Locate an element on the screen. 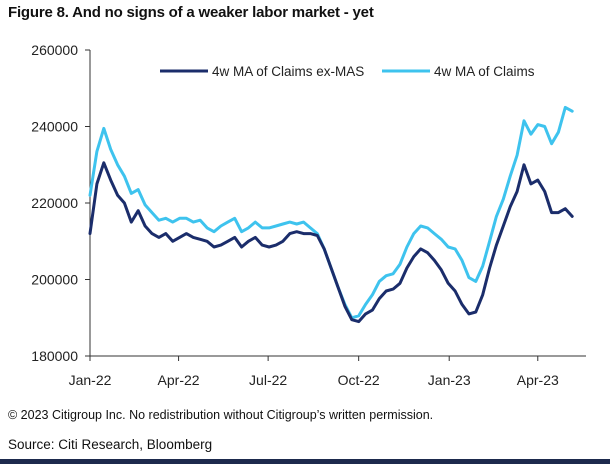 Image resolution: width=610 pixels, height=464 pixels. legend-item-claims-label: 4w MA of Claims is located at coordinates (484, 71).